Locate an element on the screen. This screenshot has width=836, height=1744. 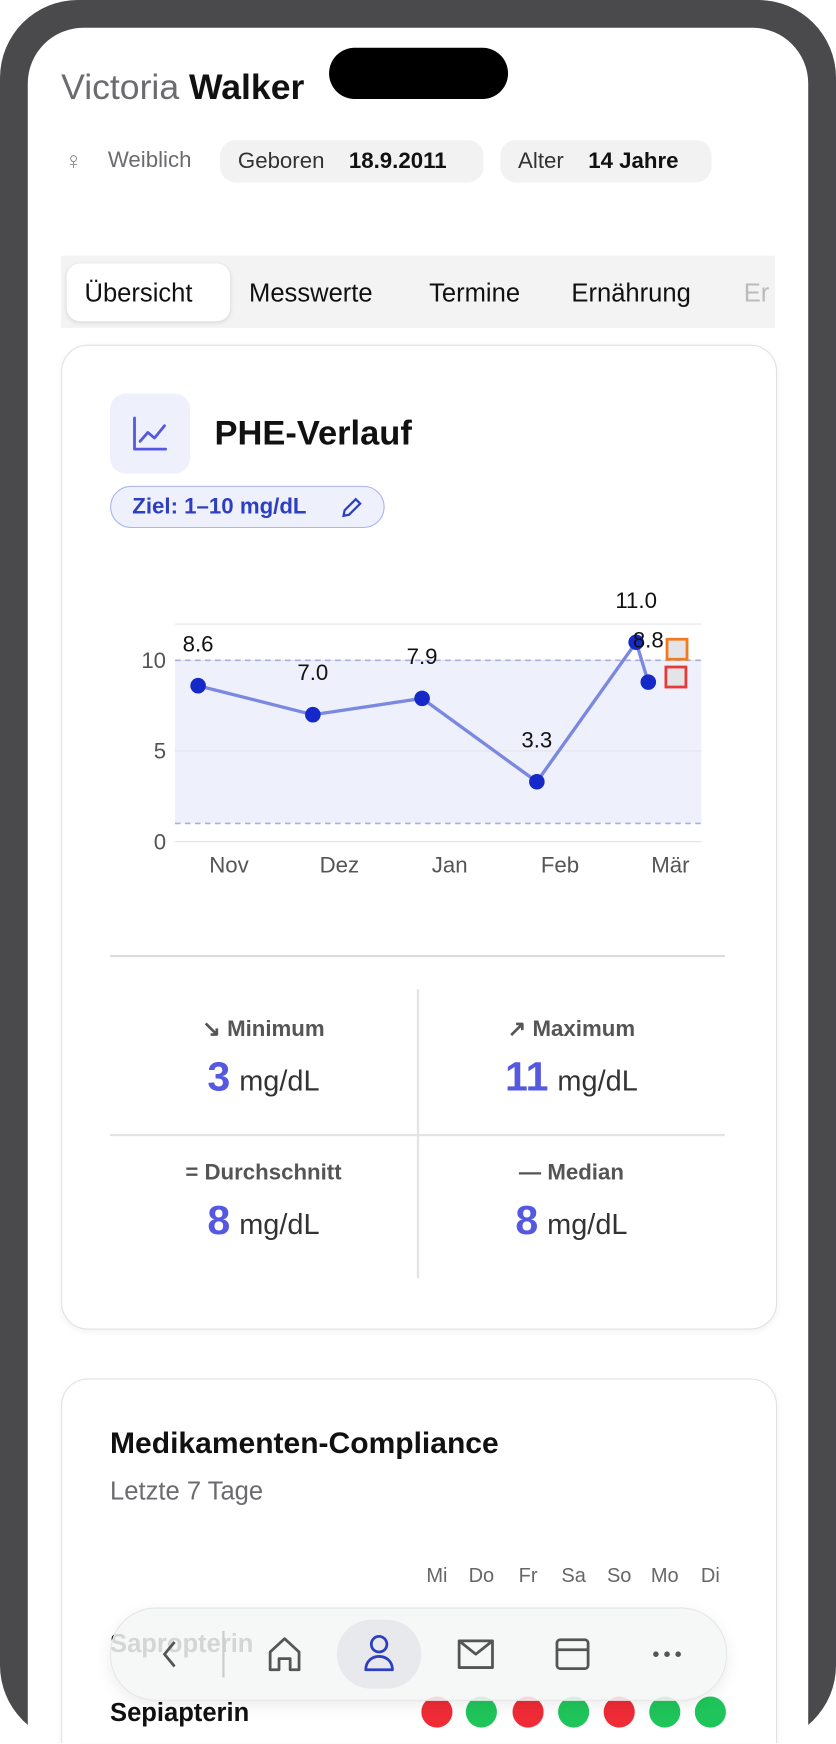
compliance-title: Medikamenten-Compliance is located at coordinates (304, 1443).